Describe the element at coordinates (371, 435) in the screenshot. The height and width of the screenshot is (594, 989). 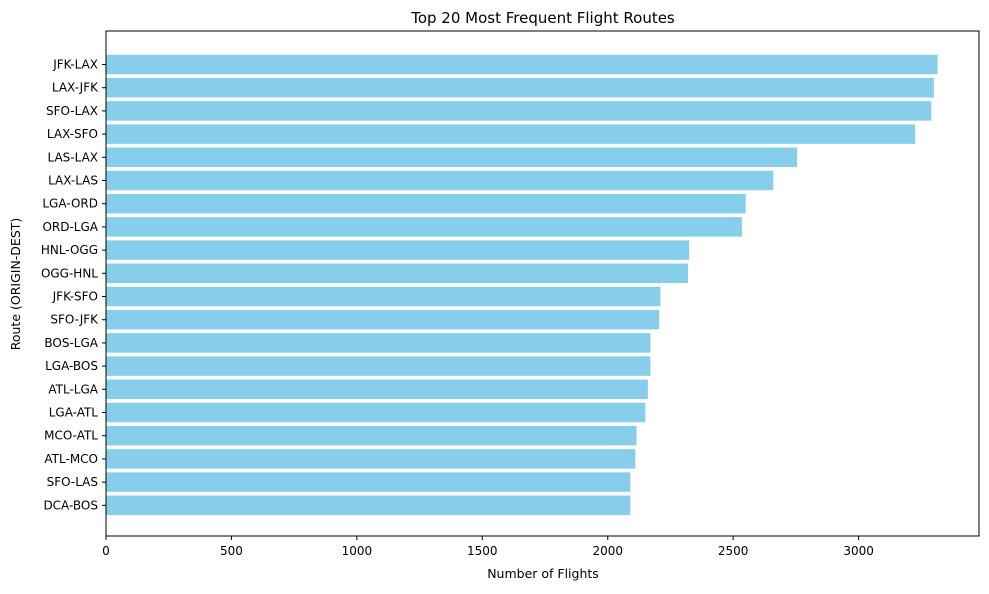
I see `bar-mco-atl` at that location.